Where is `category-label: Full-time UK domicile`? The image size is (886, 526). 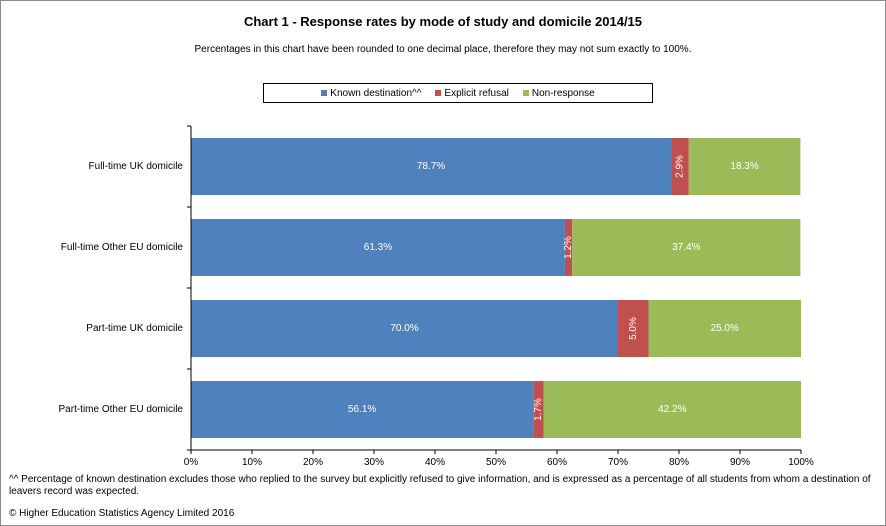
category-label: Full-time UK domicile is located at coordinates (136, 166).